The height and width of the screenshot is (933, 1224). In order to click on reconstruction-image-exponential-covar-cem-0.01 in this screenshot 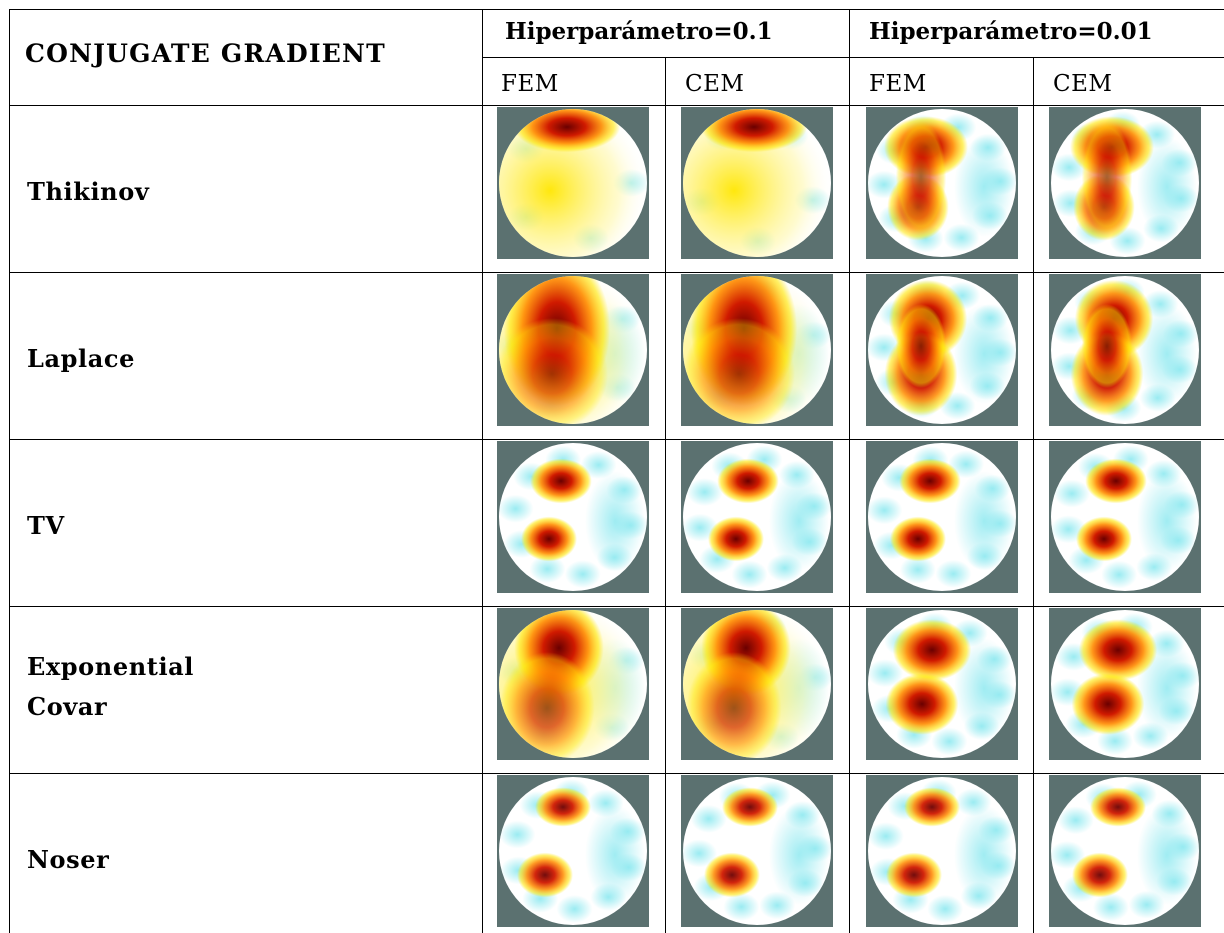, I will do `click(1125, 684)`.